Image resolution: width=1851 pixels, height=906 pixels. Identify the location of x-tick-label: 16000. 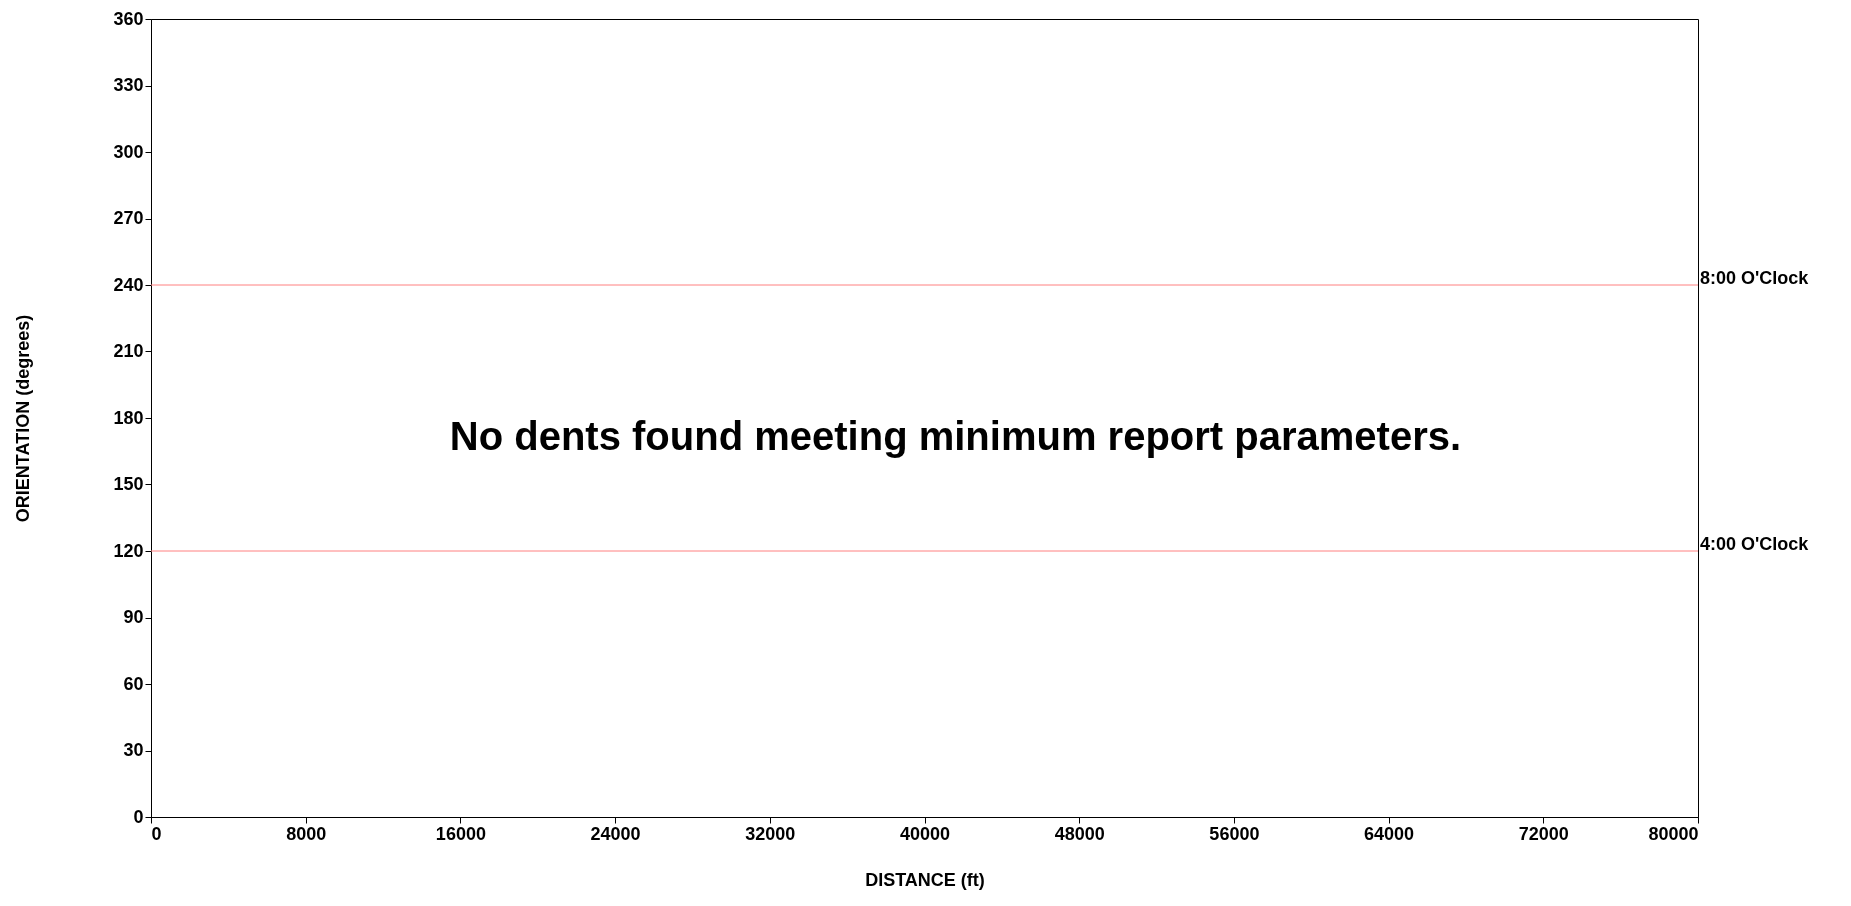
(460, 833).